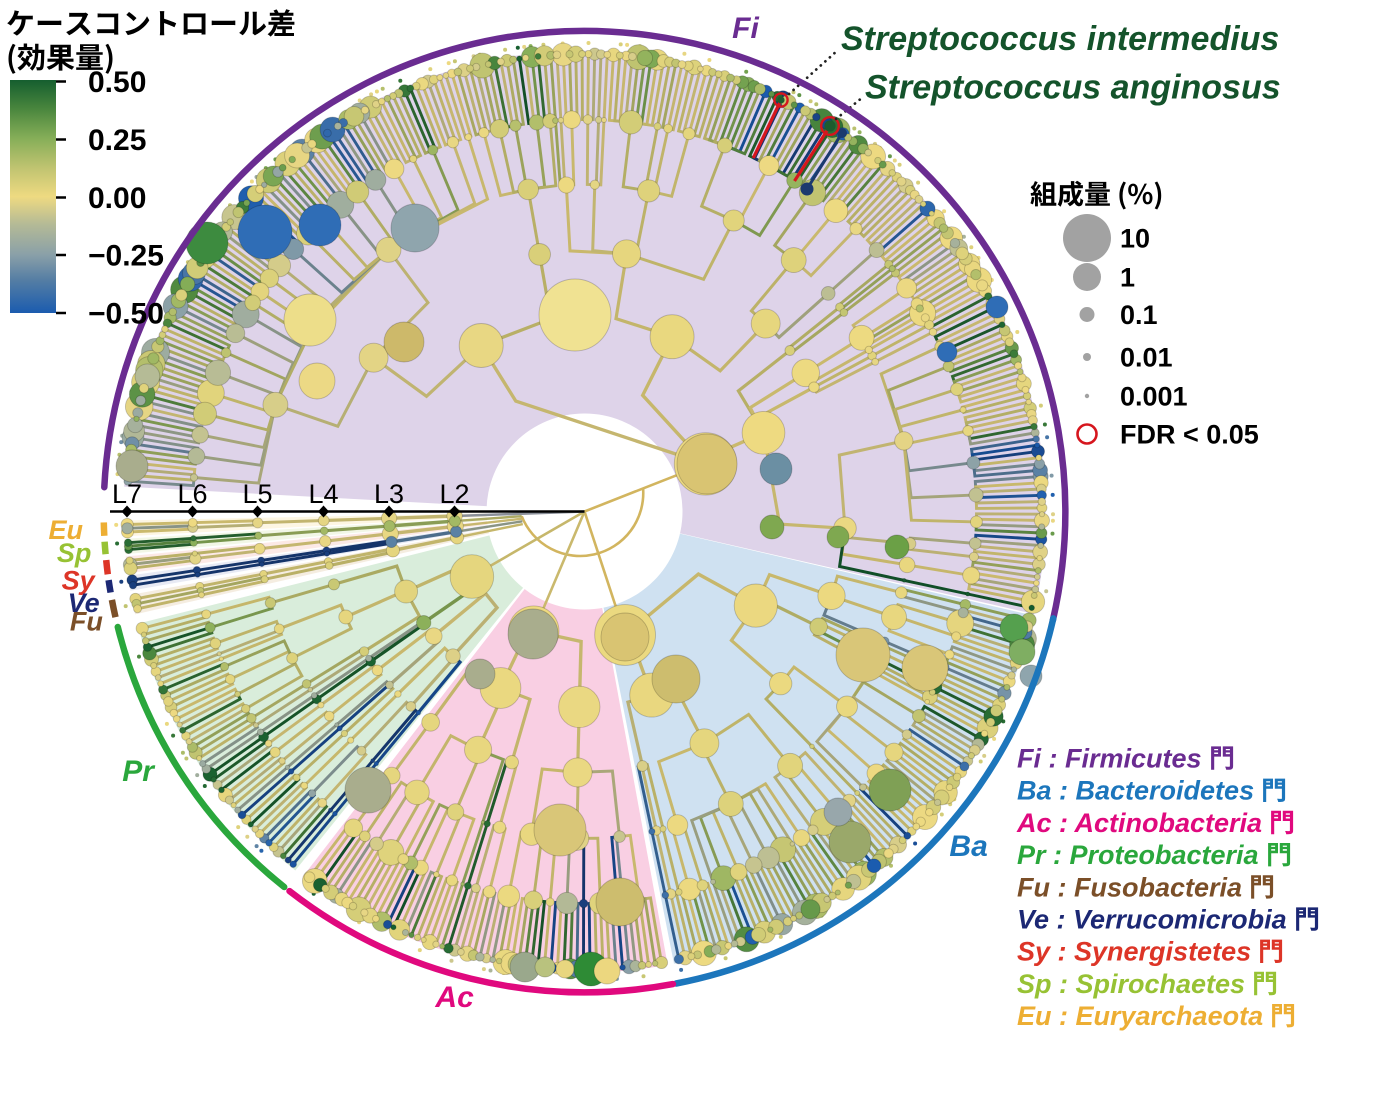 This screenshot has height=1105, width=1383. I want to click on svg-text: Ve, so click(84, 603).